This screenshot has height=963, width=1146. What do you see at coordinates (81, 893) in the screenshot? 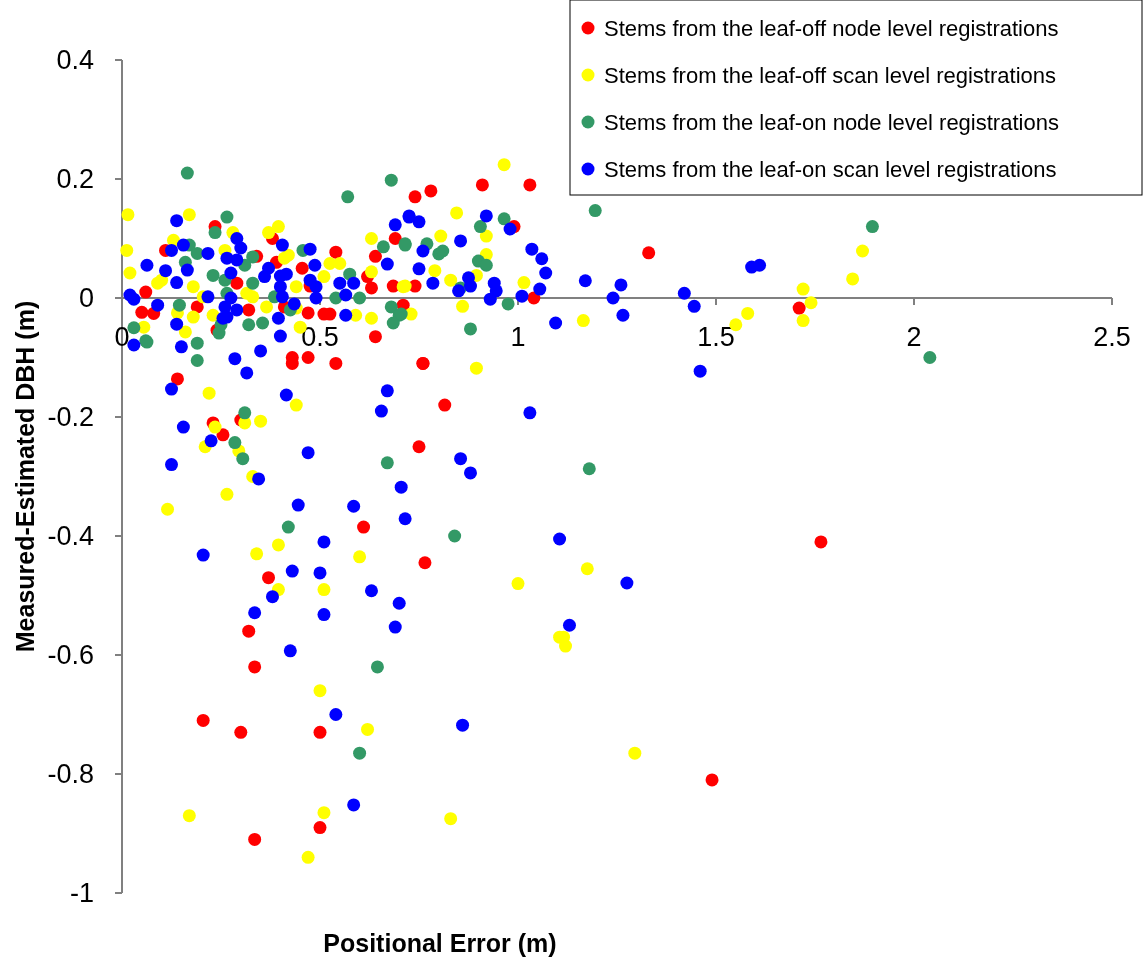
I see `y-tick-label: -1` at bounding box center [81, 893].